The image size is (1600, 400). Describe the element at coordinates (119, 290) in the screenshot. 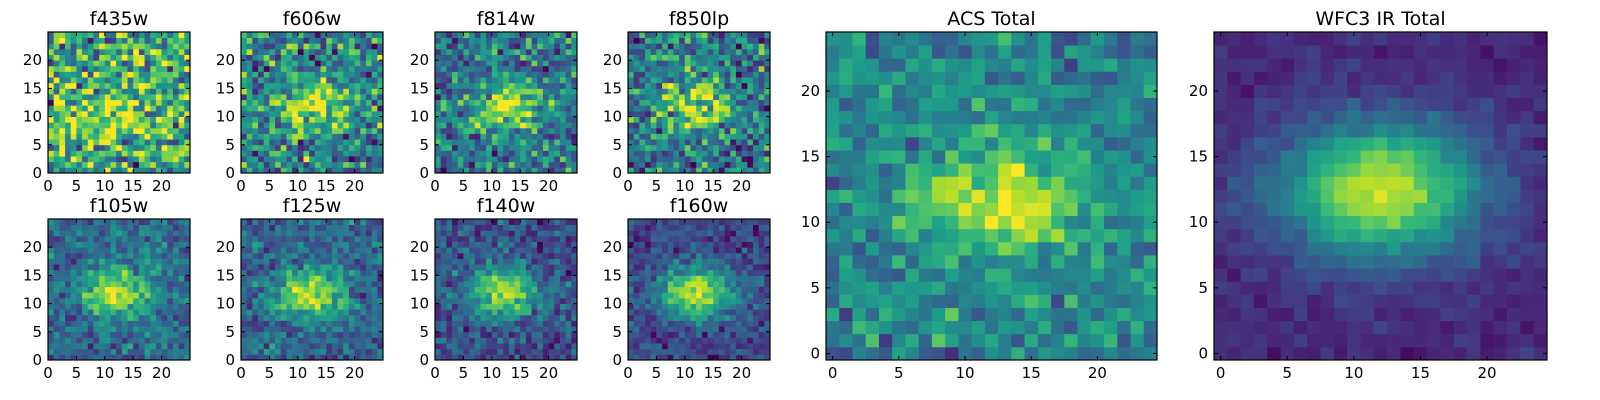

I see `heatmap-cells` at that location.